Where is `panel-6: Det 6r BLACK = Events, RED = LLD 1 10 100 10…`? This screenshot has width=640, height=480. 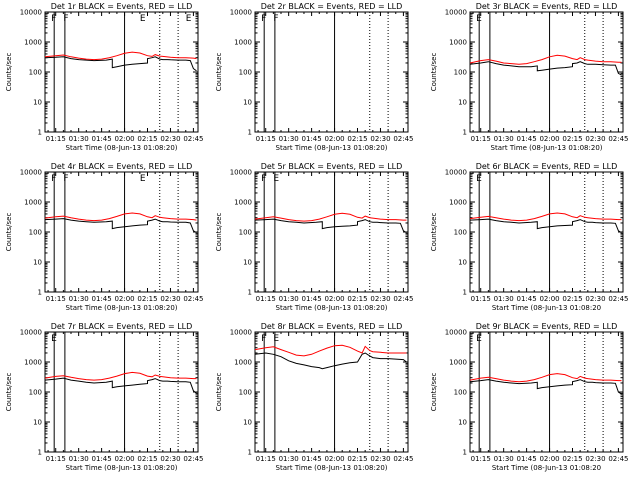 panel-6: Det 6r BLACK = Events, RED = LLD 1 10 100 10… is located at coordinates (529, 237).